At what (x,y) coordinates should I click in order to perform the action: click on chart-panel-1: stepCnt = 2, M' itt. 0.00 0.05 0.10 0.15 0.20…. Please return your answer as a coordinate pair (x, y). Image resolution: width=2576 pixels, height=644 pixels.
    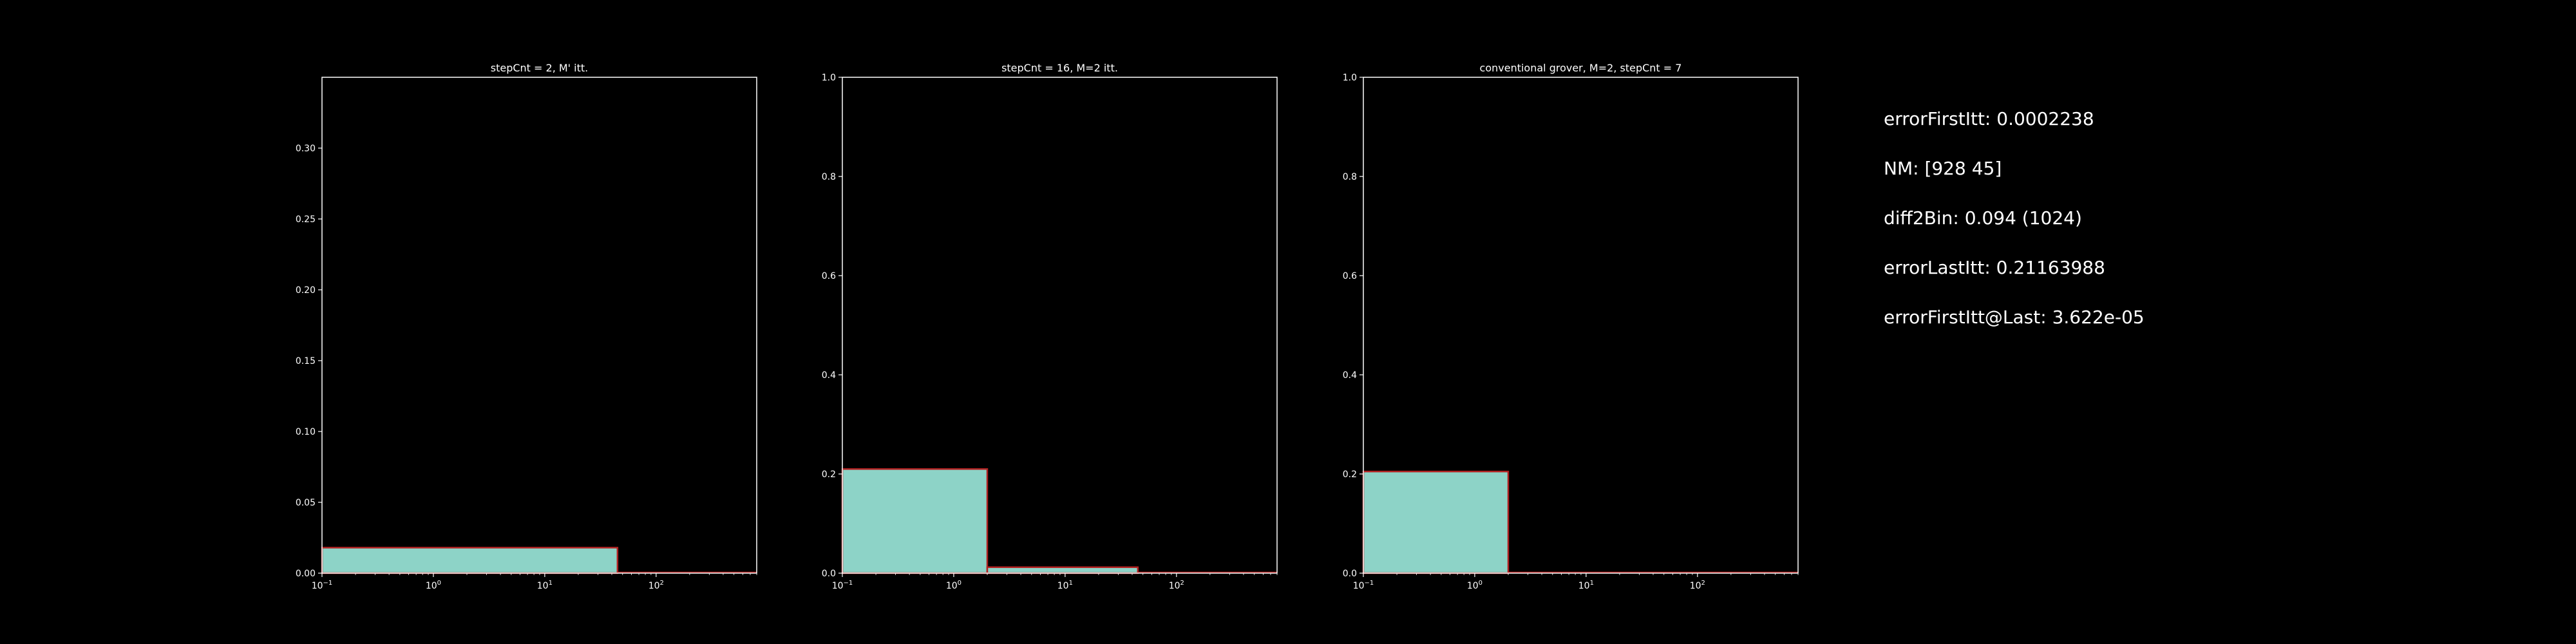
    Looking at the image, I should click on (526, 326).